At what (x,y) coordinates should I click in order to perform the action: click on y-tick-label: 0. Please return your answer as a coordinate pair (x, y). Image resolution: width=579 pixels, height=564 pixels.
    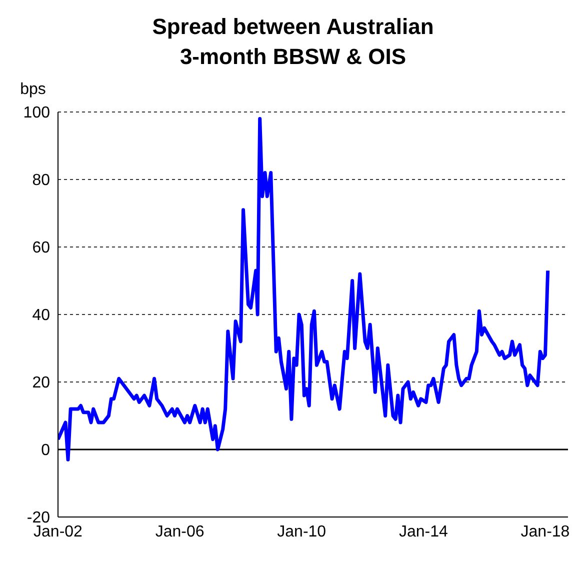
    Looking at the image, I should click on (45, 451).